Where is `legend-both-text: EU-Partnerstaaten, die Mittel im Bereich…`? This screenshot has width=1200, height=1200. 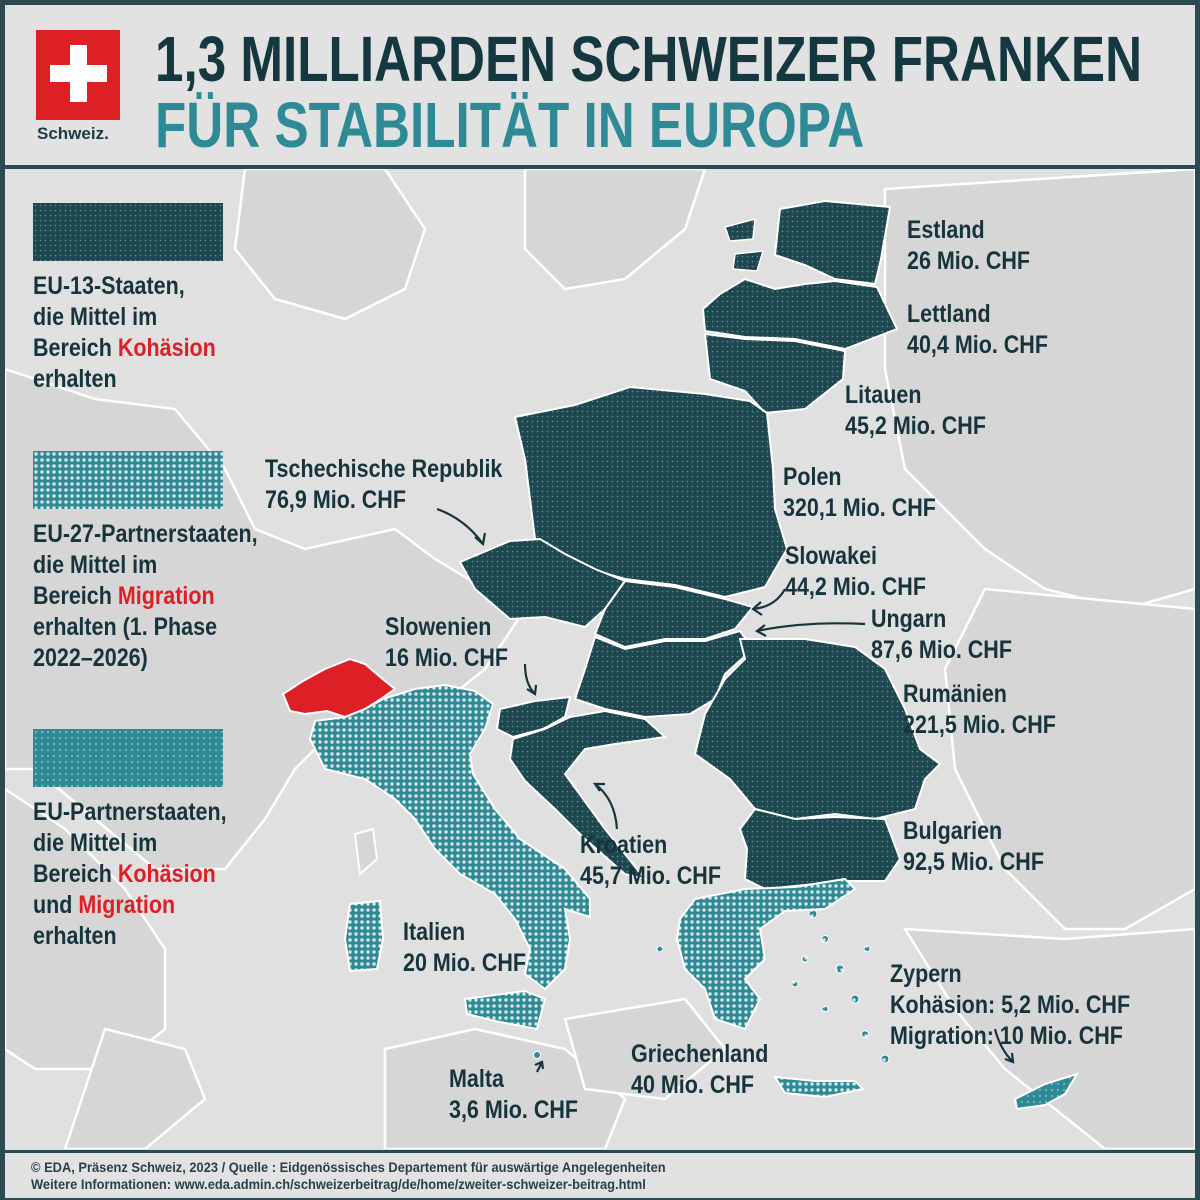
legend-both-text: EU-Partnerstaaten, die Mittel im Bereich… is located at coordinates (130, 874).